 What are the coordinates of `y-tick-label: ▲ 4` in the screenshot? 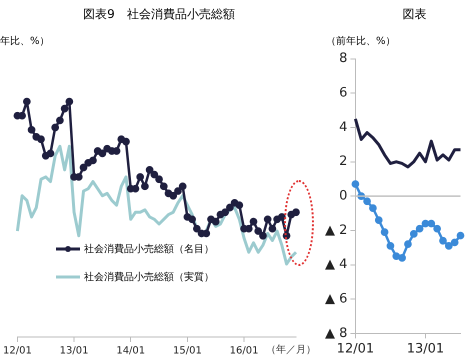 It's located at (336, 264).